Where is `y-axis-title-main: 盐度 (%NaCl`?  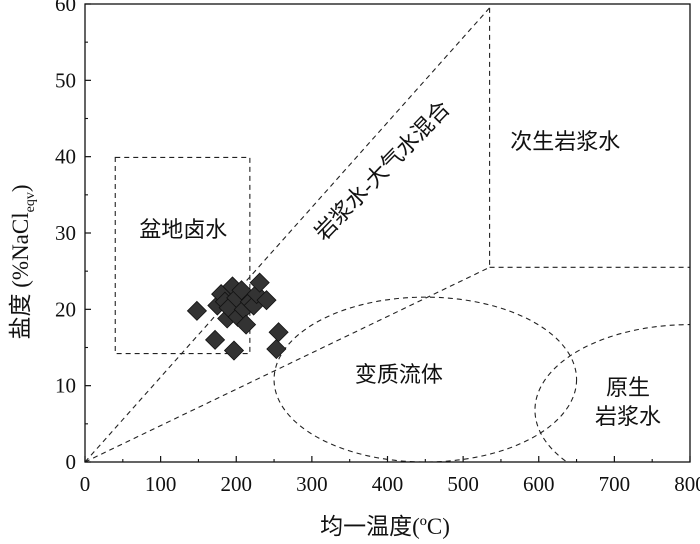
y-axis-title-main: 盐度 (%NaCl is located at coordinates (20, 275).